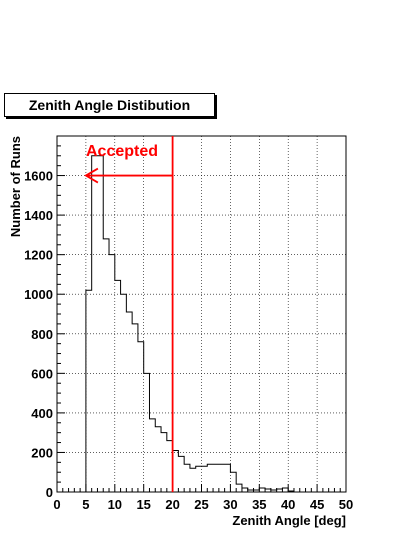  I want to click on x-tick-label: 25, so click(201, 504).